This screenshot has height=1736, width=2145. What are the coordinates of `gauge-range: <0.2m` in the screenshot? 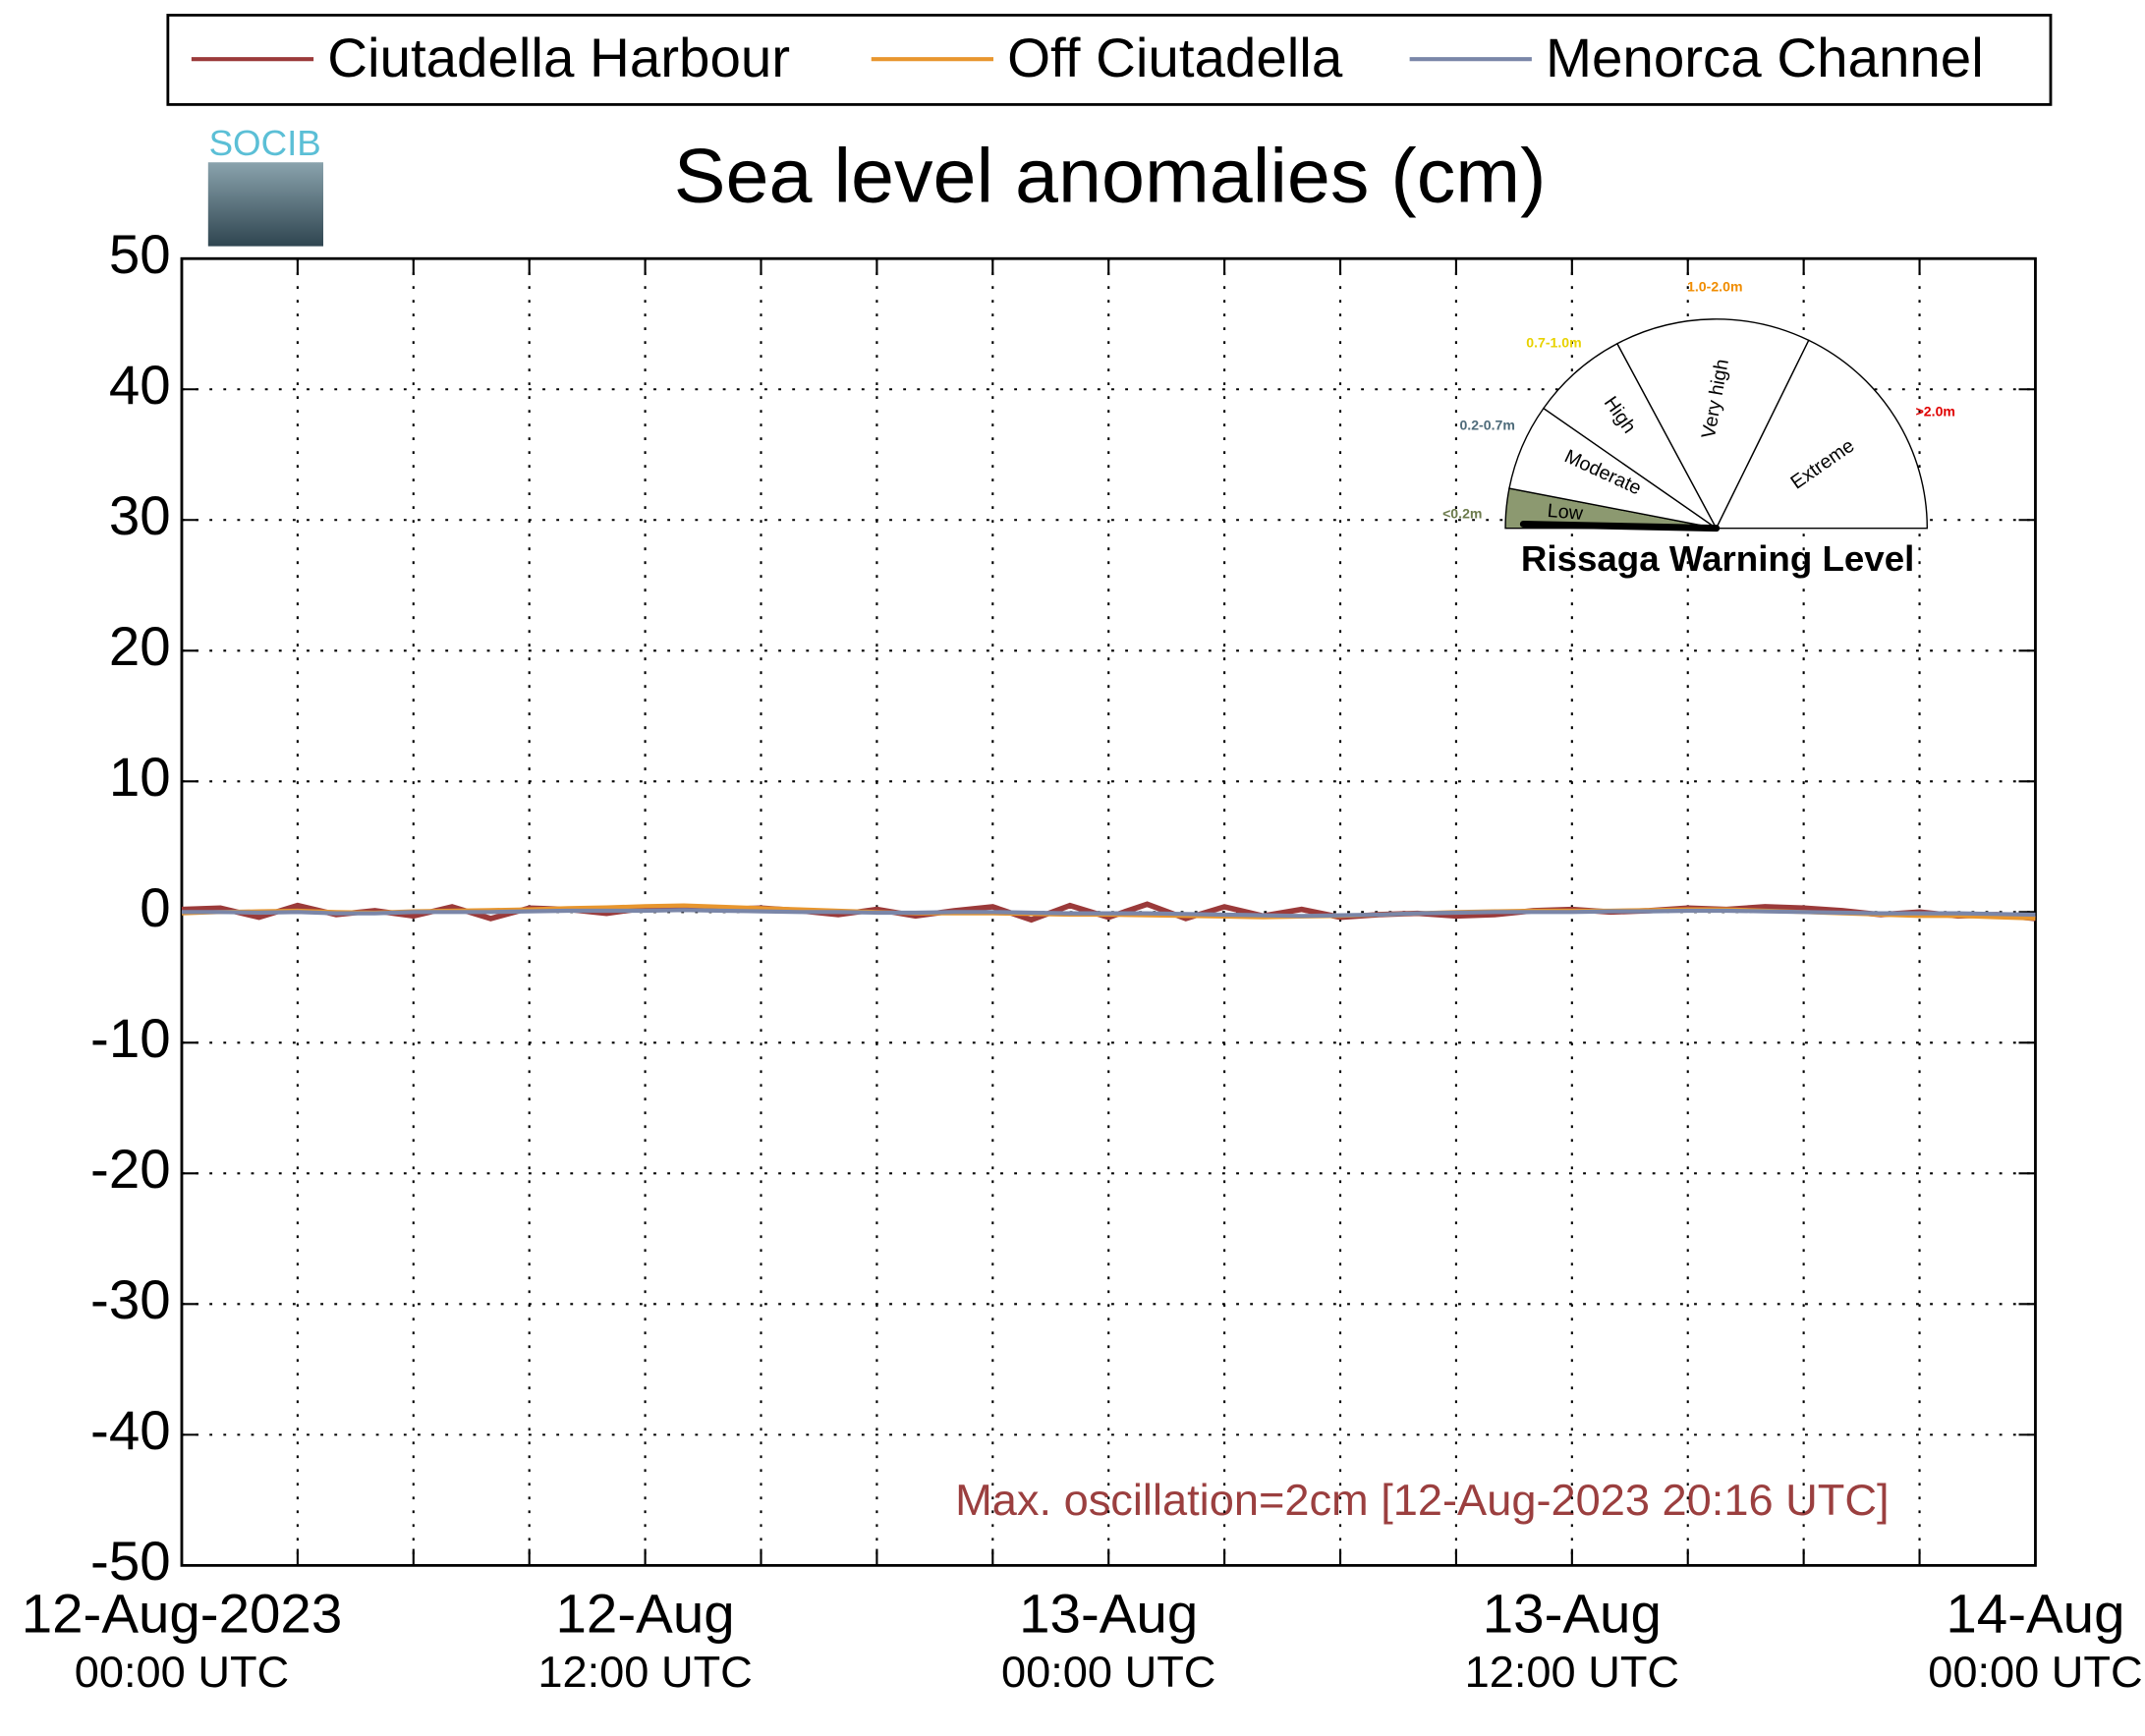 It's located at (1462, 513).